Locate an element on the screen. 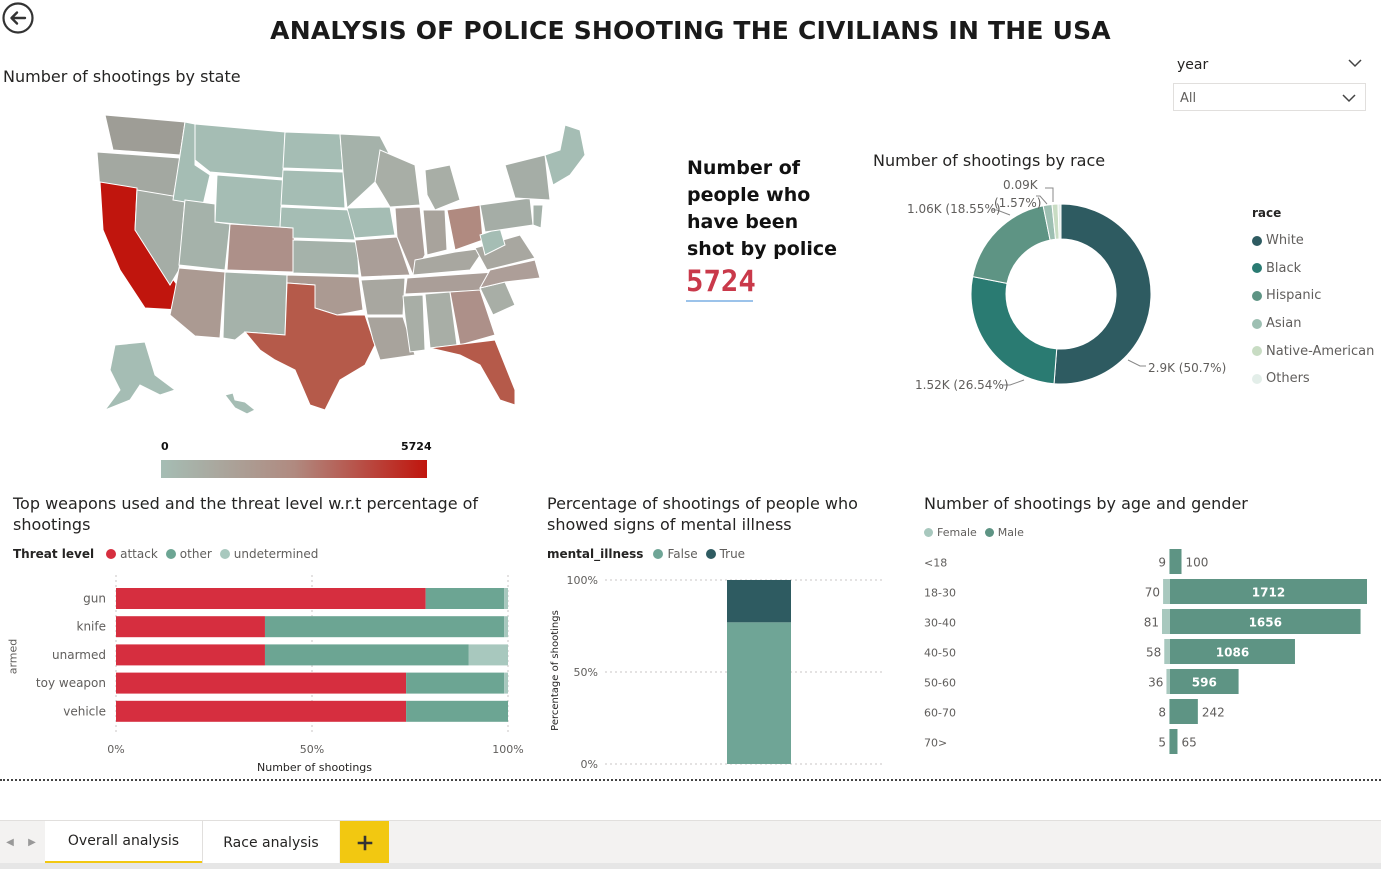  column-false is located at coordinates (759, 693).